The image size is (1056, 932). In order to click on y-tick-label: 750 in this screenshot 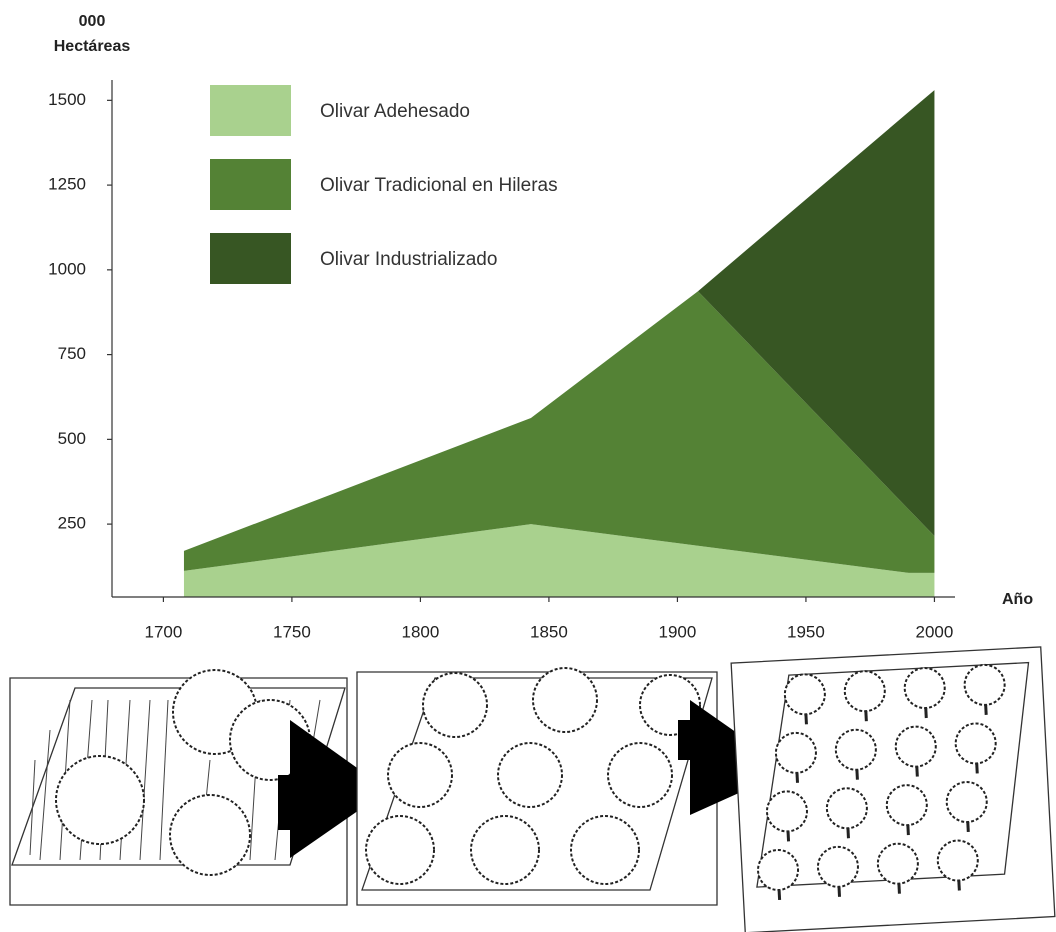, I will do `click(72, 353)`.